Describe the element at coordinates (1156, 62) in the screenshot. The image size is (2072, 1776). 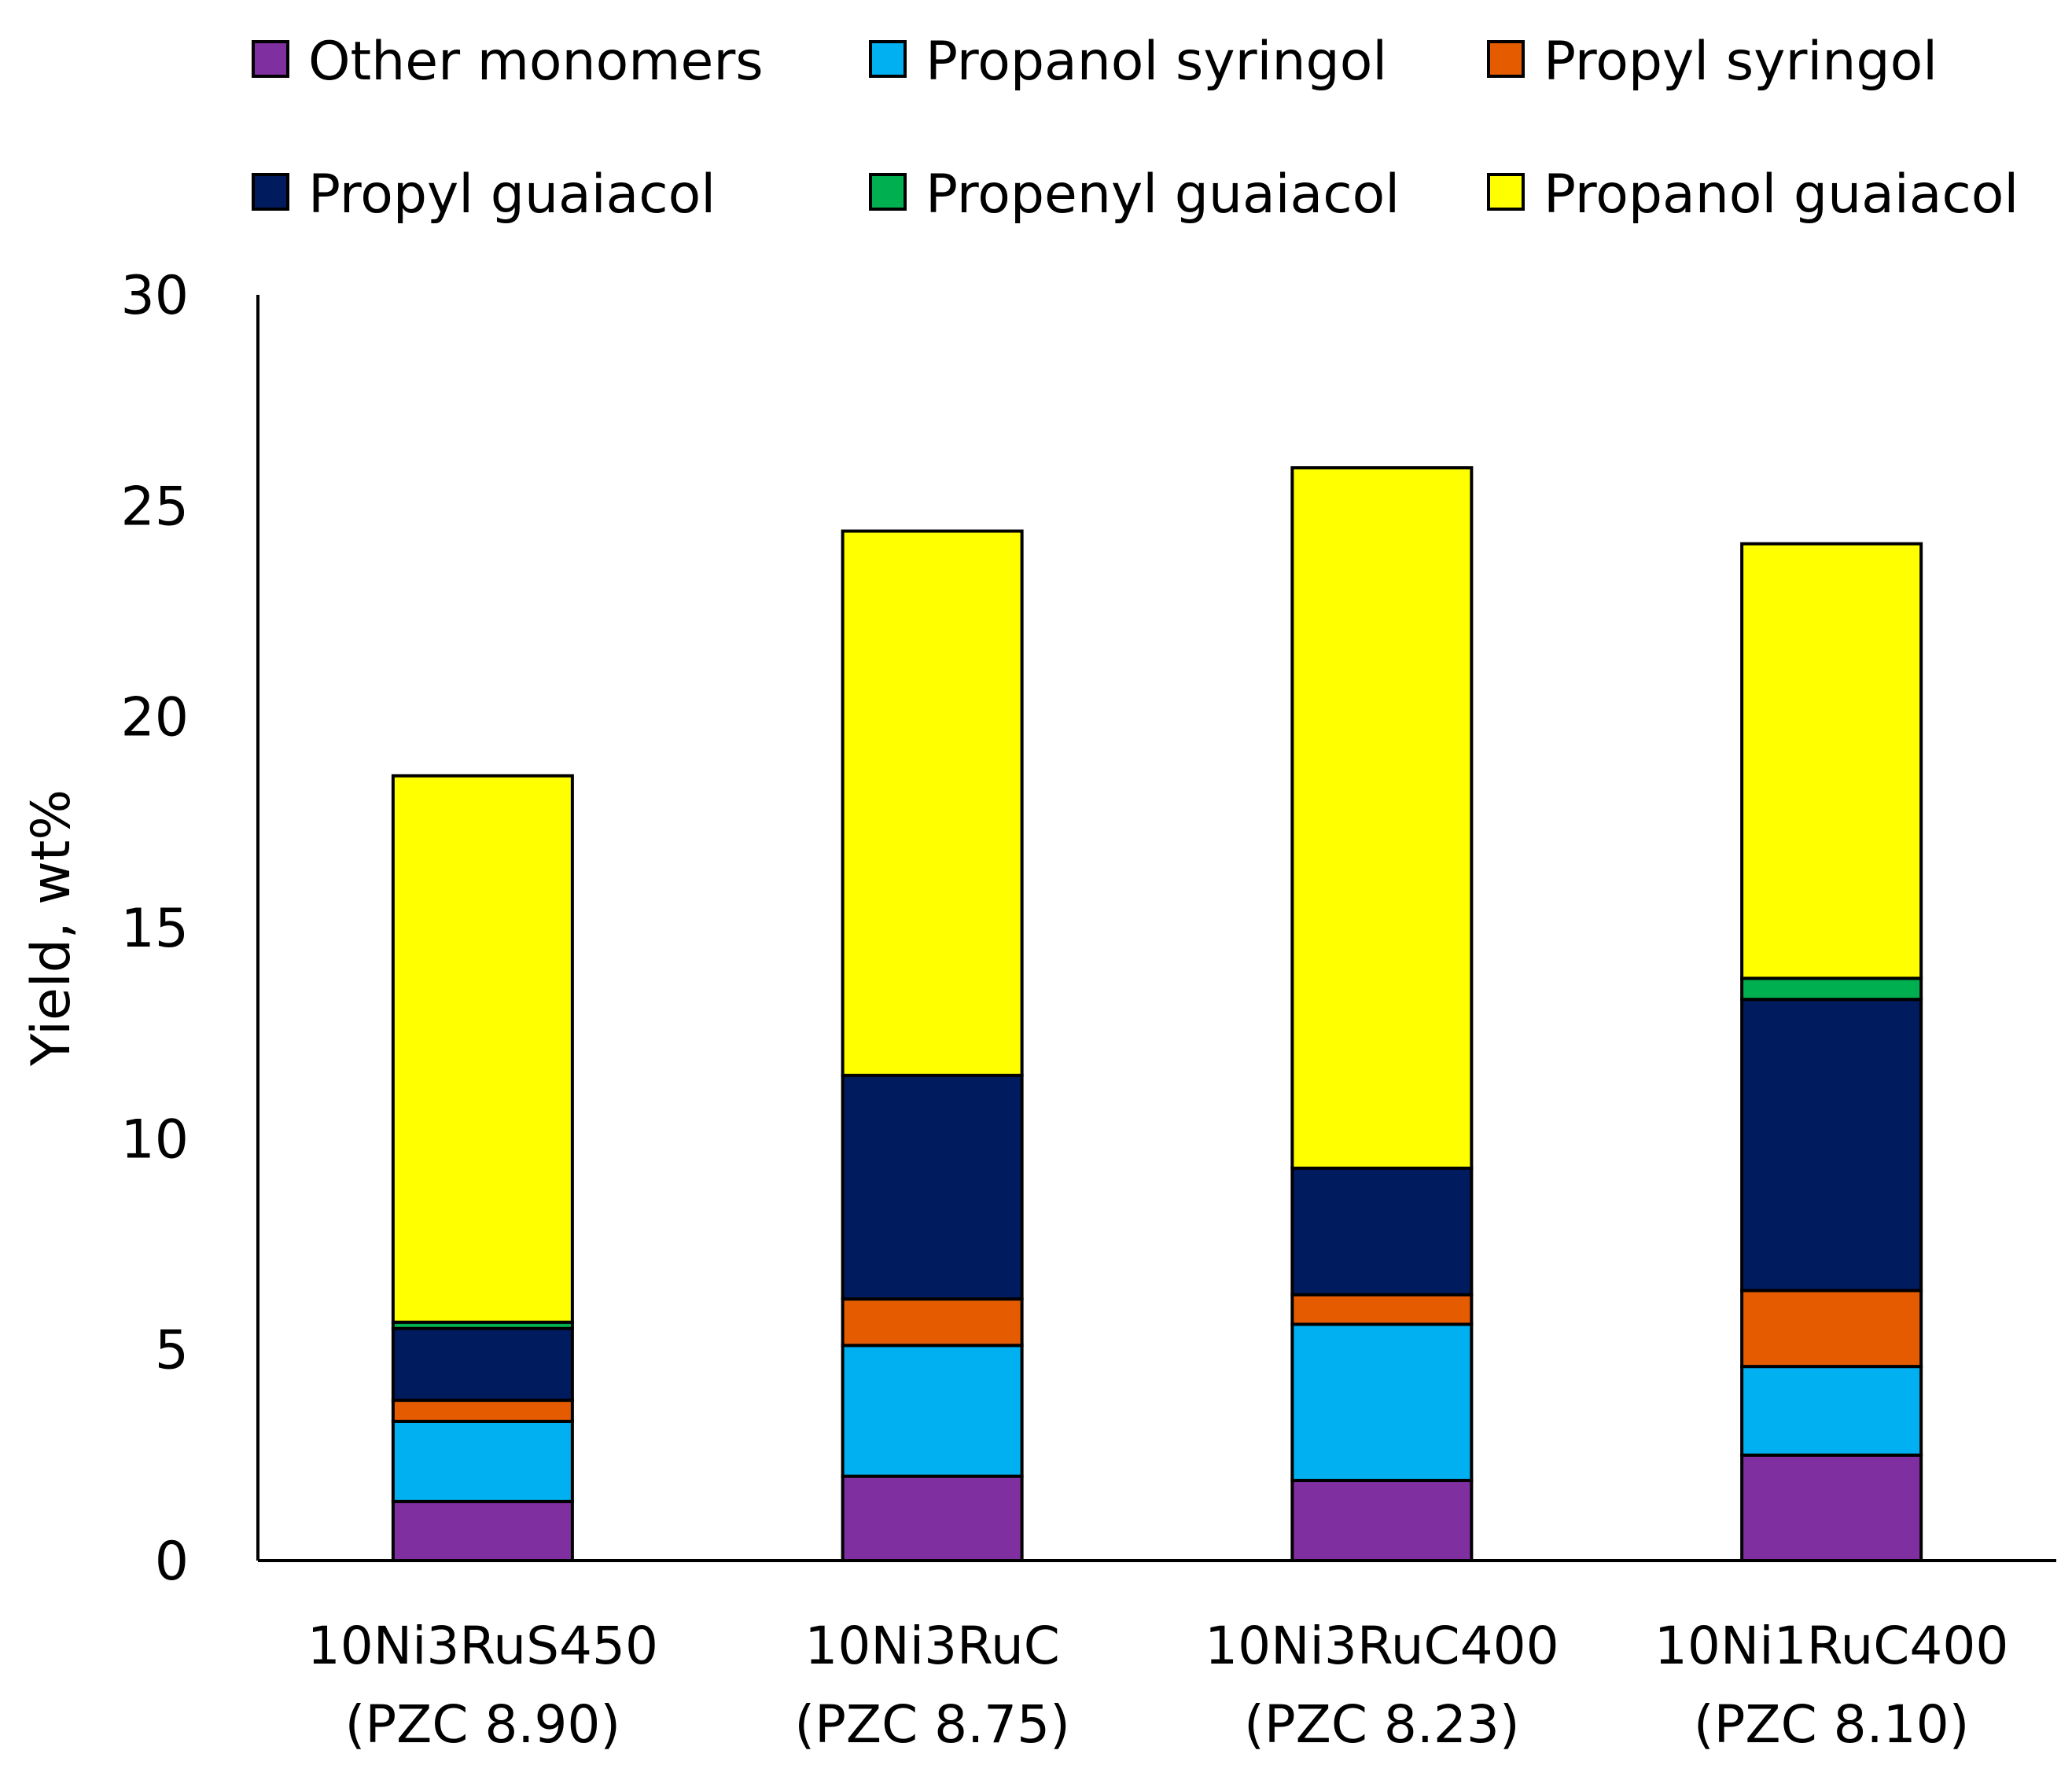
I see `legend-label: Propanol syringol` at that location.